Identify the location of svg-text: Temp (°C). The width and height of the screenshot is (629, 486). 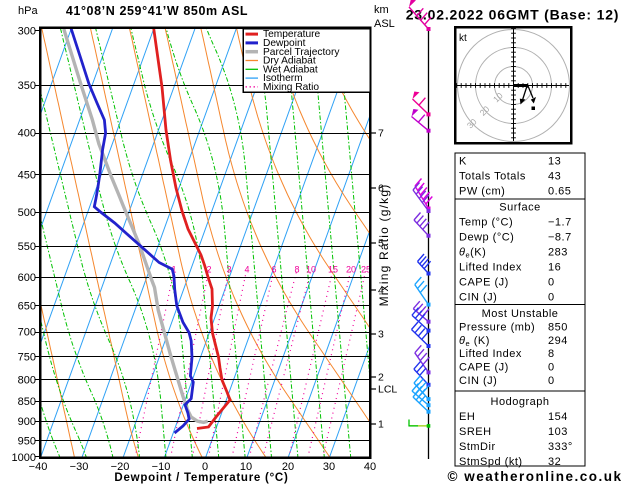
(486, 223).